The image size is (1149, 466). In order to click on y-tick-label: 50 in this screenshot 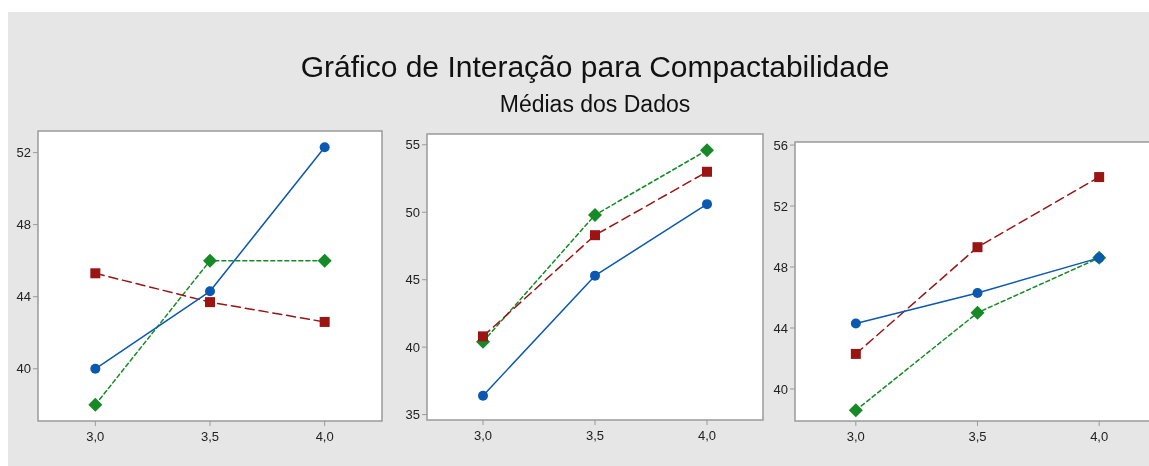, I will do `click(412, 212)`.